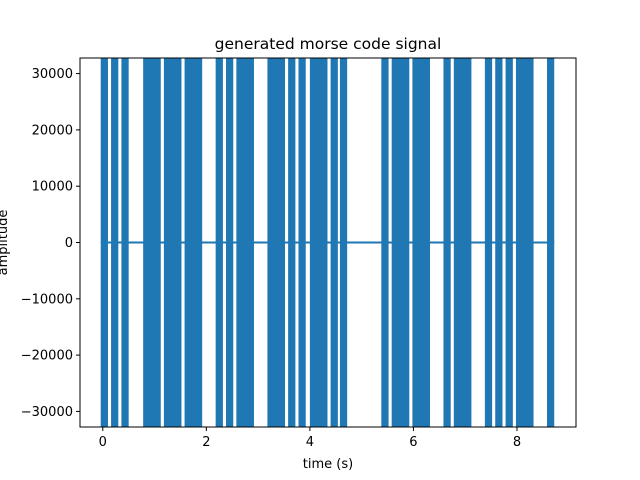 This screenshot has width=640, height=480. Describe the element at coordinates (47, 412) in the screenshot. I see `y-tick-label: −30000` at that location.